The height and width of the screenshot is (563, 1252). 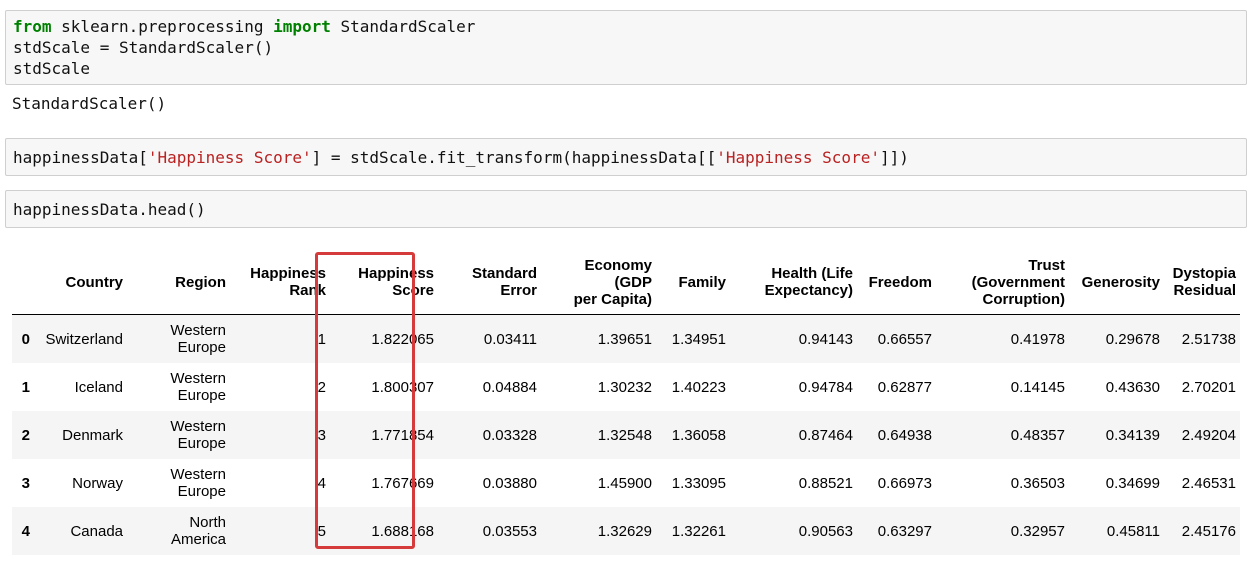 What do you see at coordinates (900, 282) in the screenshot?
I see `column-header-label: Freedom` at bounding box center [900, 282].